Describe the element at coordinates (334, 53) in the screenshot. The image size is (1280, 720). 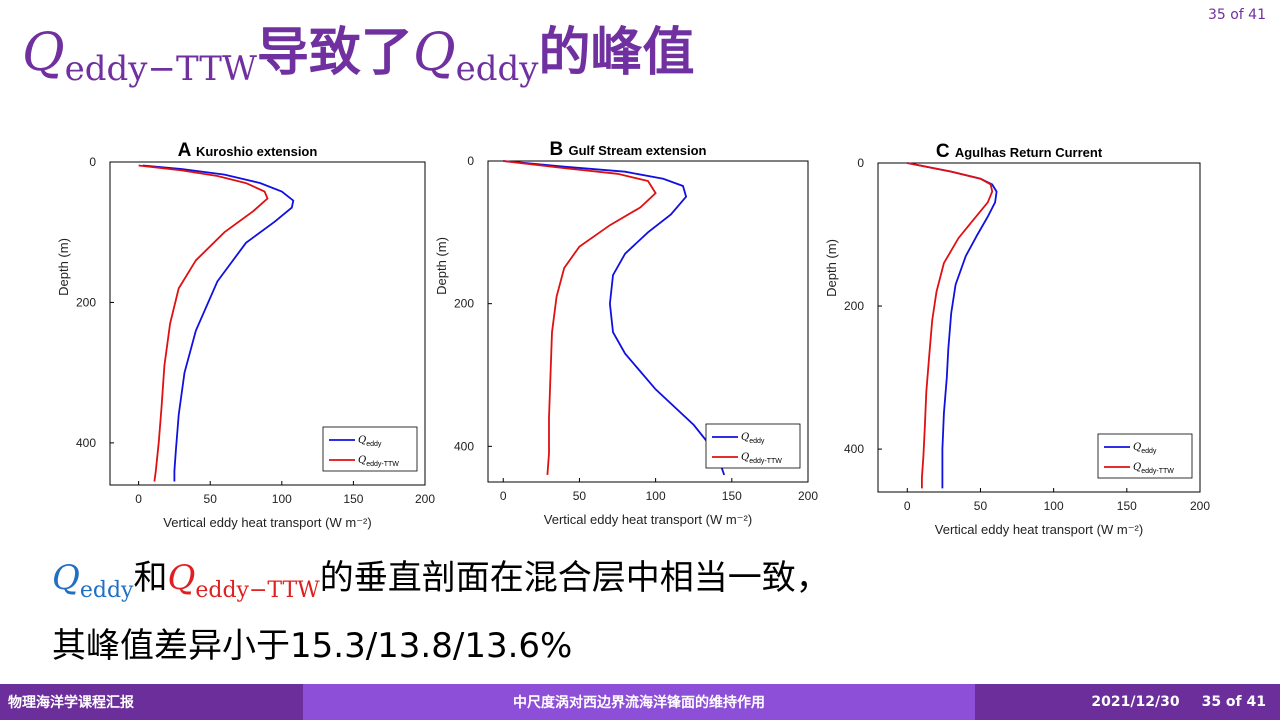
I see `title-text-mid: 导致了` at that location.